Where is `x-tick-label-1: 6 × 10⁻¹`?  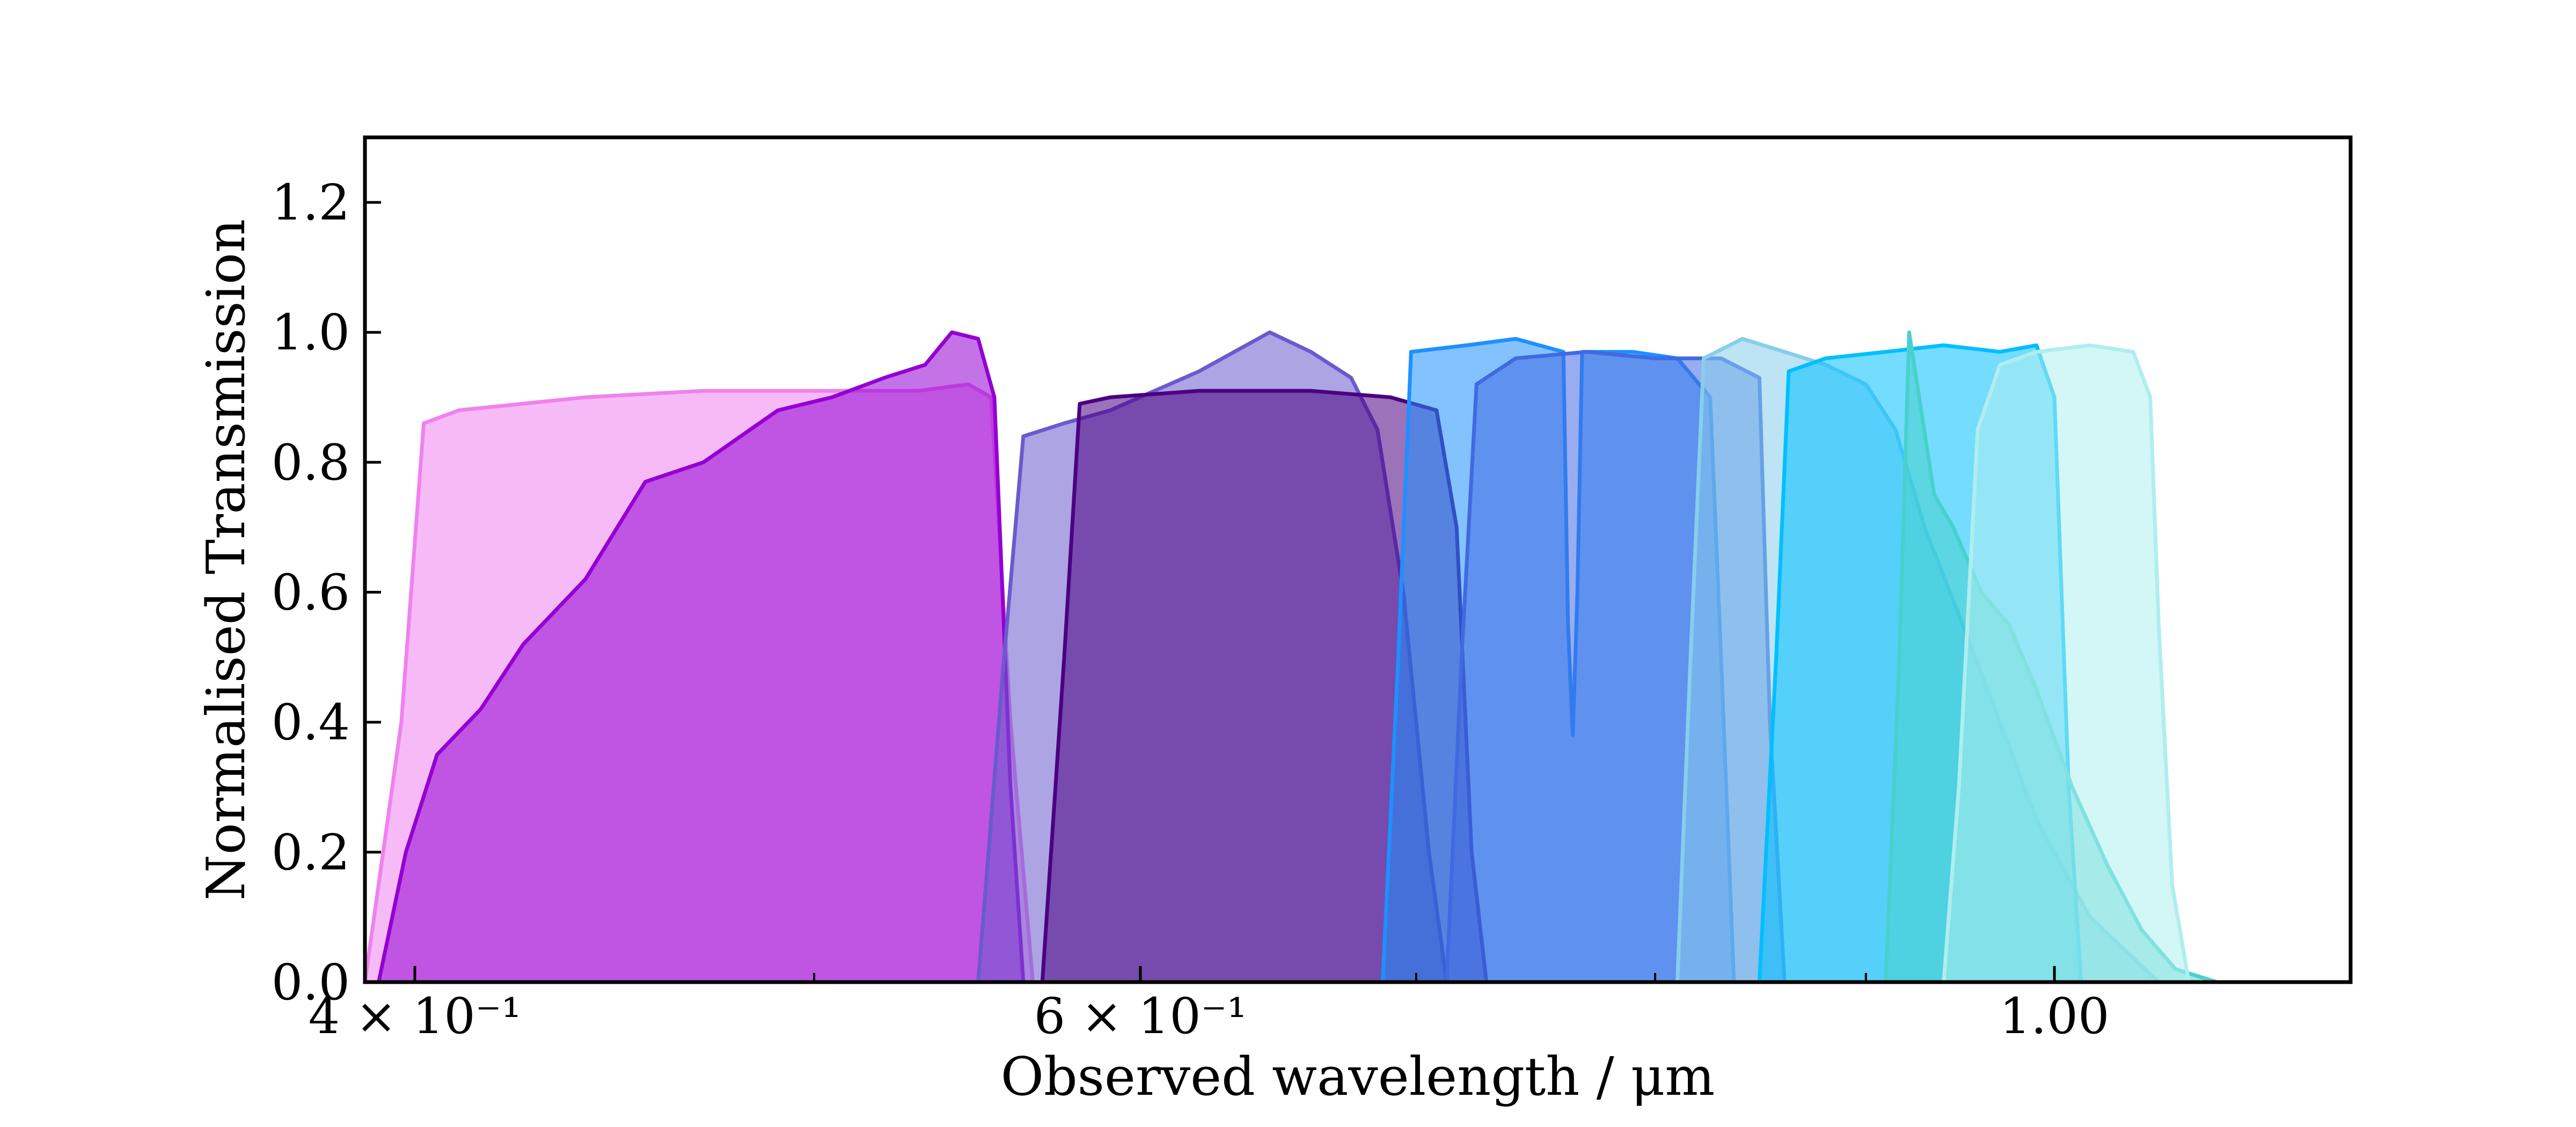
x-tick-label-1: 6 × 10⁻¹ is located at coordinates (1140, 1016).